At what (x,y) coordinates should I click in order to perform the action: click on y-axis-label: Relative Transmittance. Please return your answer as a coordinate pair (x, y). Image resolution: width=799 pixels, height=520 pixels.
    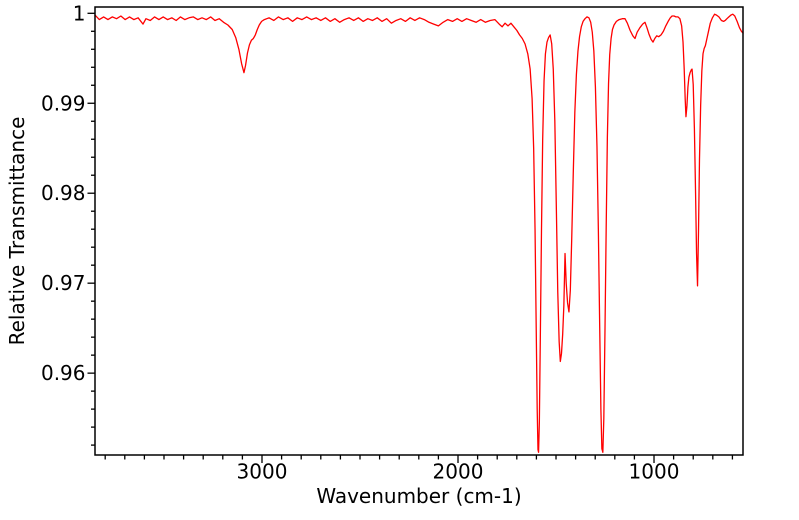
    Looking at the image, I should click on (17, 231).